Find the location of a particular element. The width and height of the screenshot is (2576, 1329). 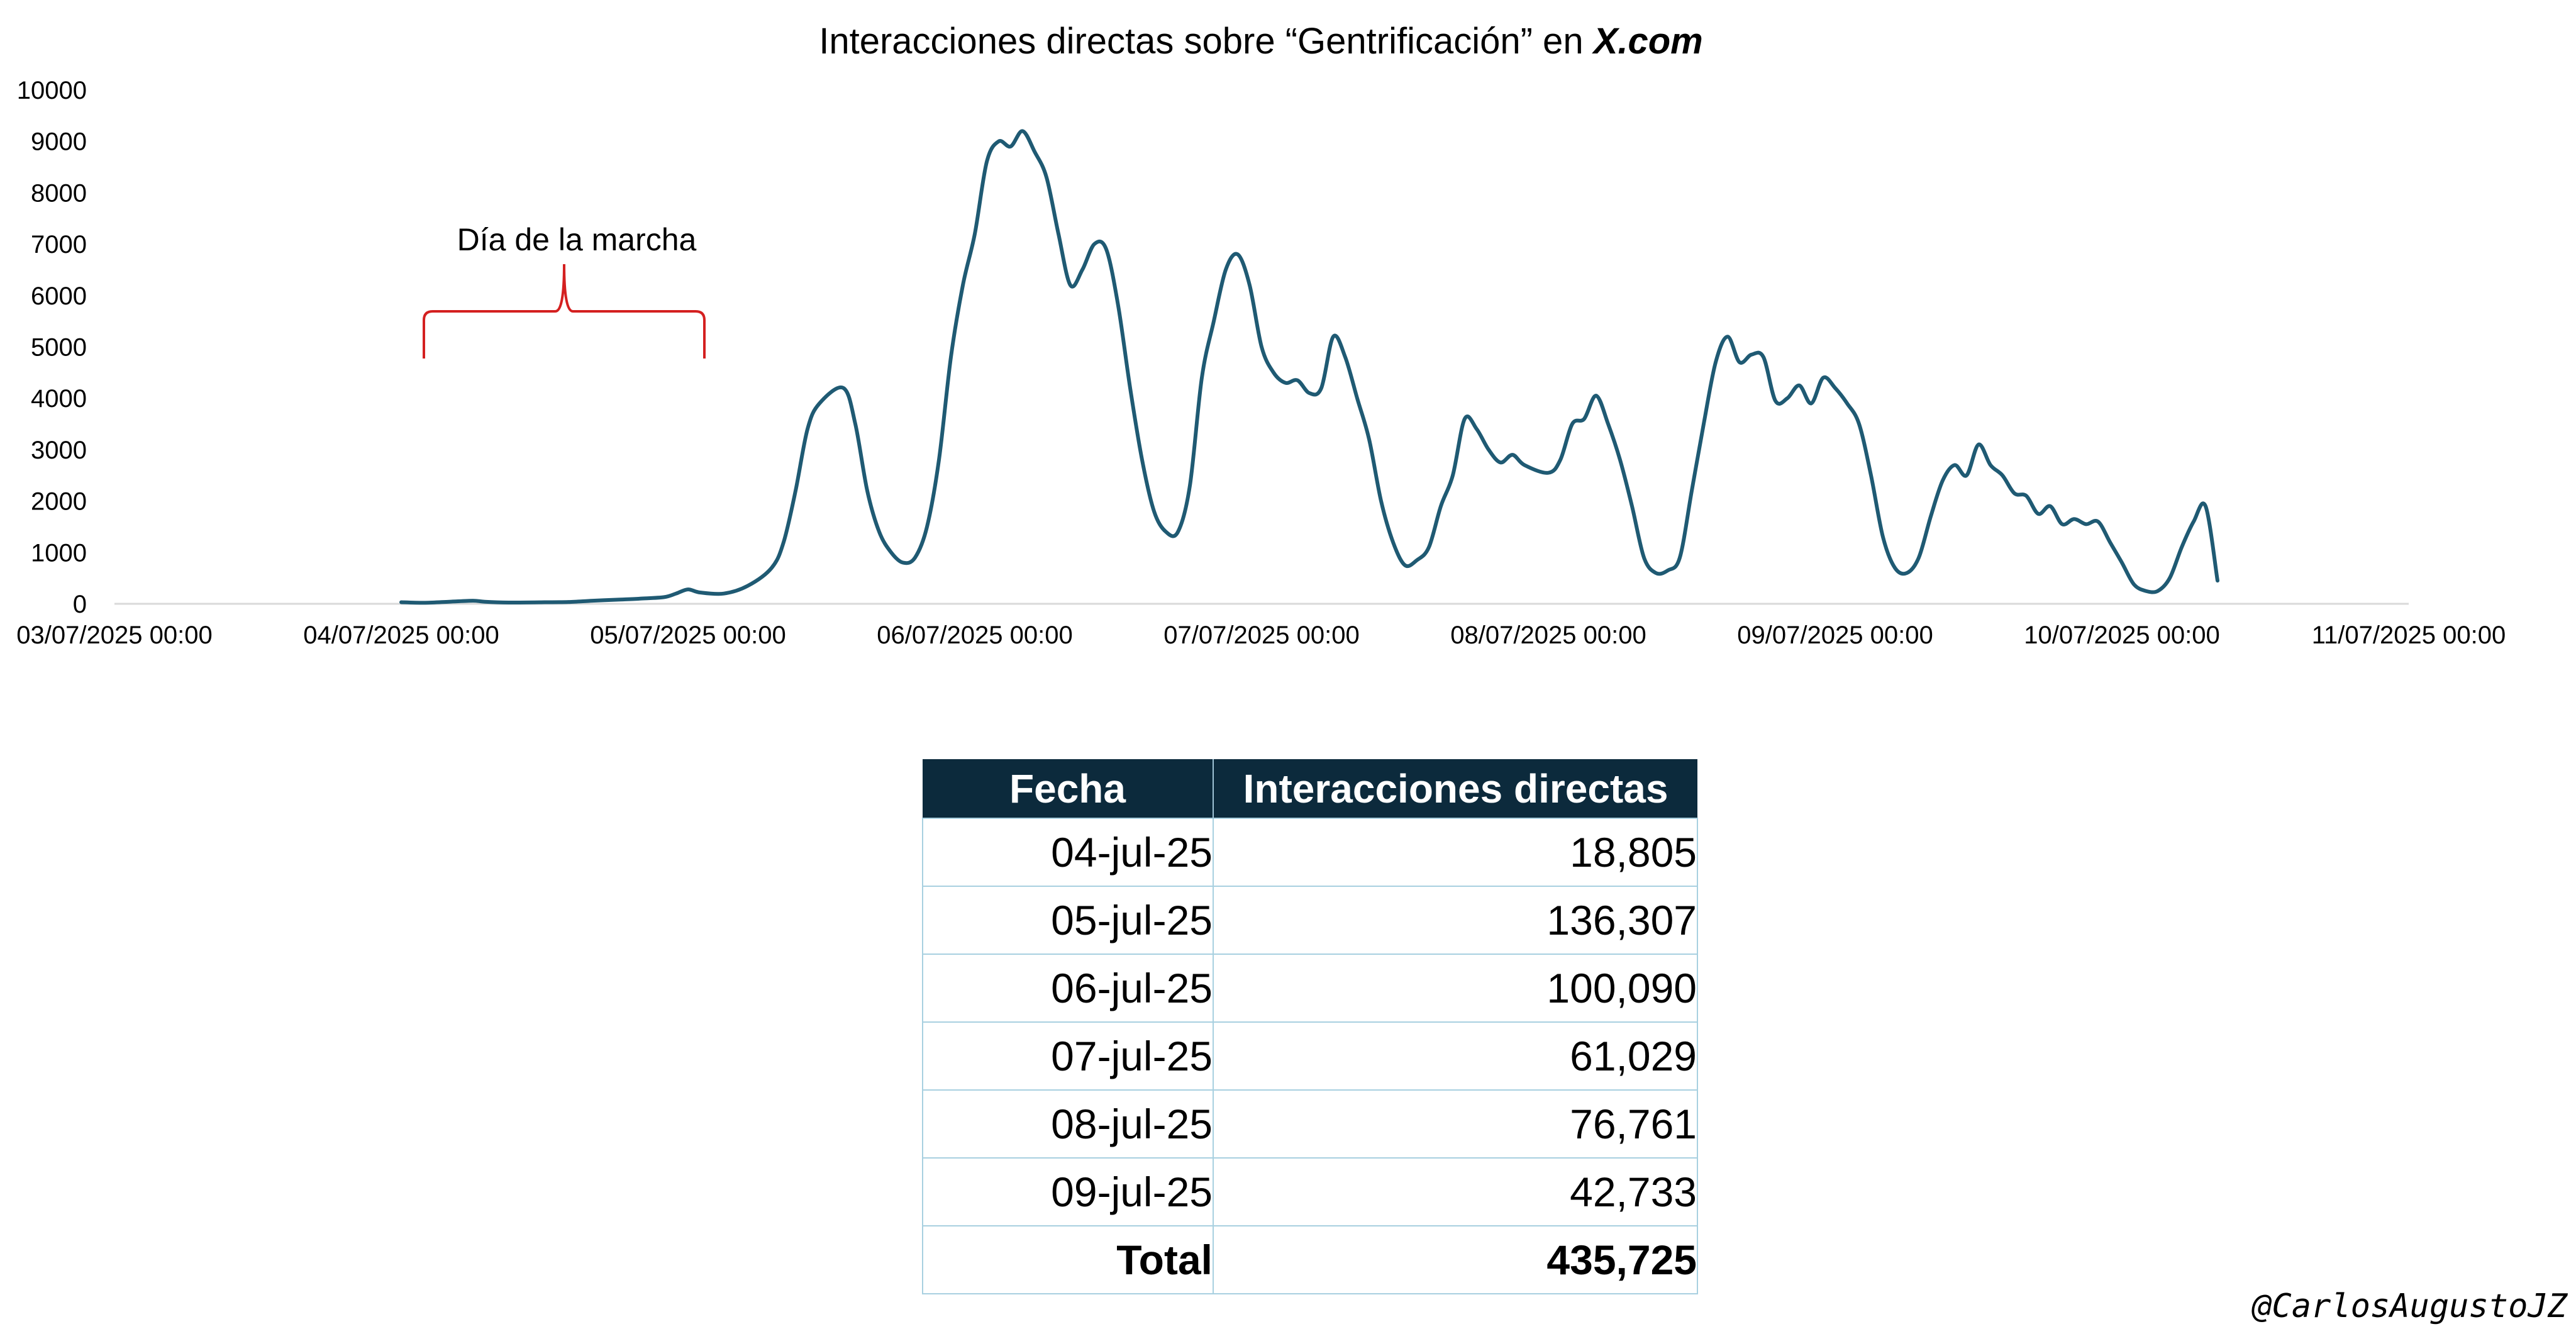

y-tick-label: 7000 is located at coordinates (59, 245).